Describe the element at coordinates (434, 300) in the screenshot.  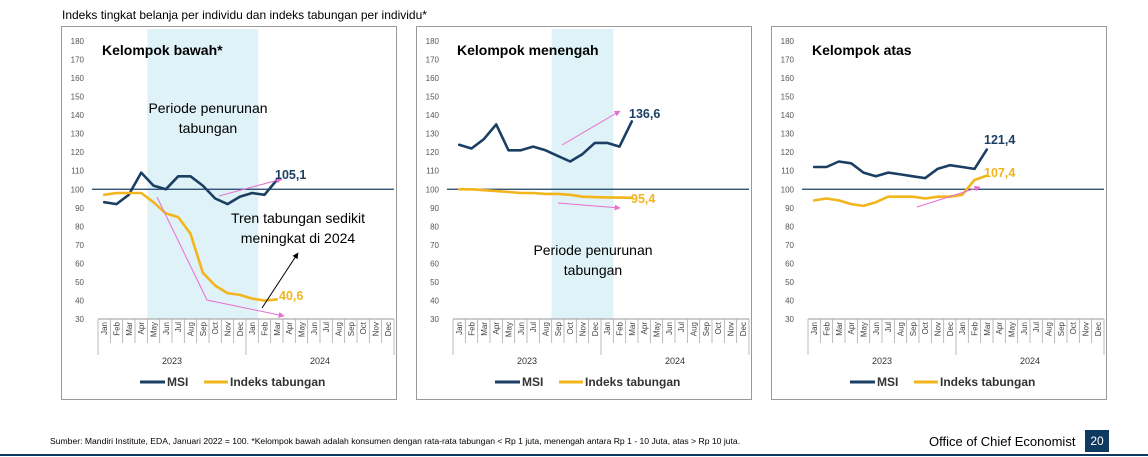
I see `y-tick-label: 40` at that location.